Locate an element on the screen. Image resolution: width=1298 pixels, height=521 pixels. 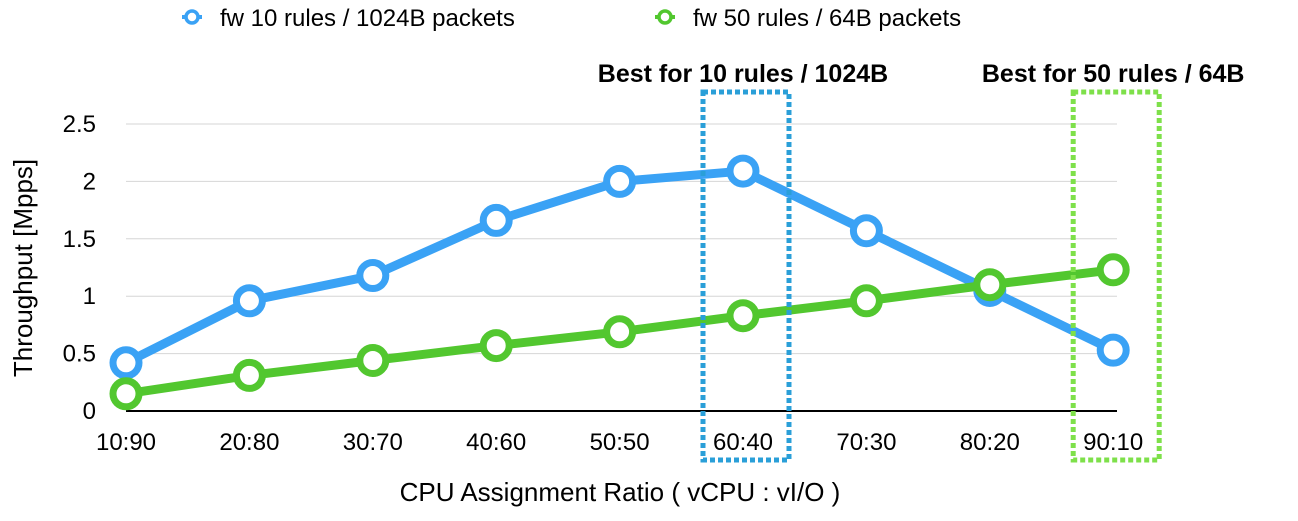
legend-item: fw 10 rules / 1024B packets is located at coordinates (348, 18).